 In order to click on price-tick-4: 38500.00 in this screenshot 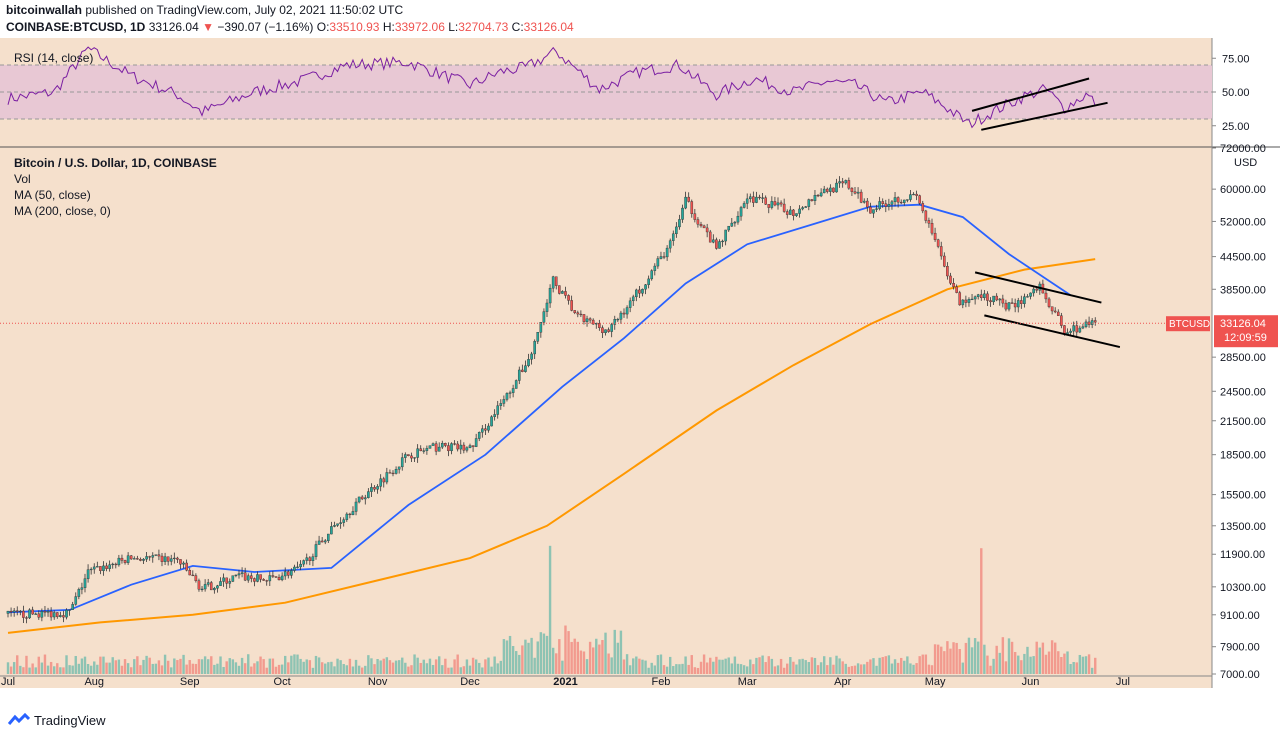, I will do `click(1243, 290)`.